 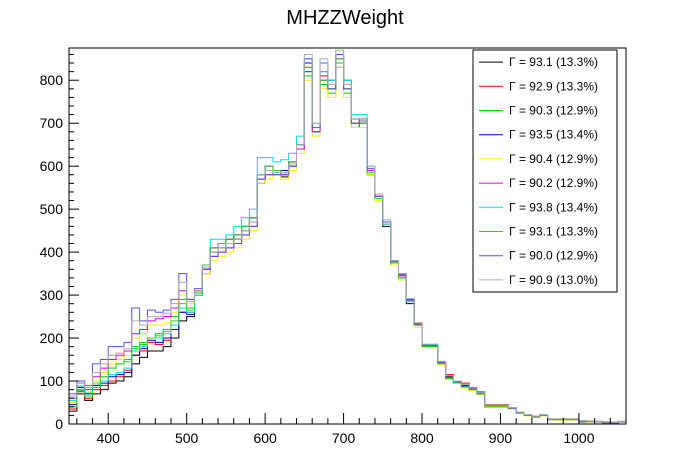 What do you see at coordinates (52, 166) in the screenshot?
I see `y-tick-label: 600` at bounding box center [52, 166].